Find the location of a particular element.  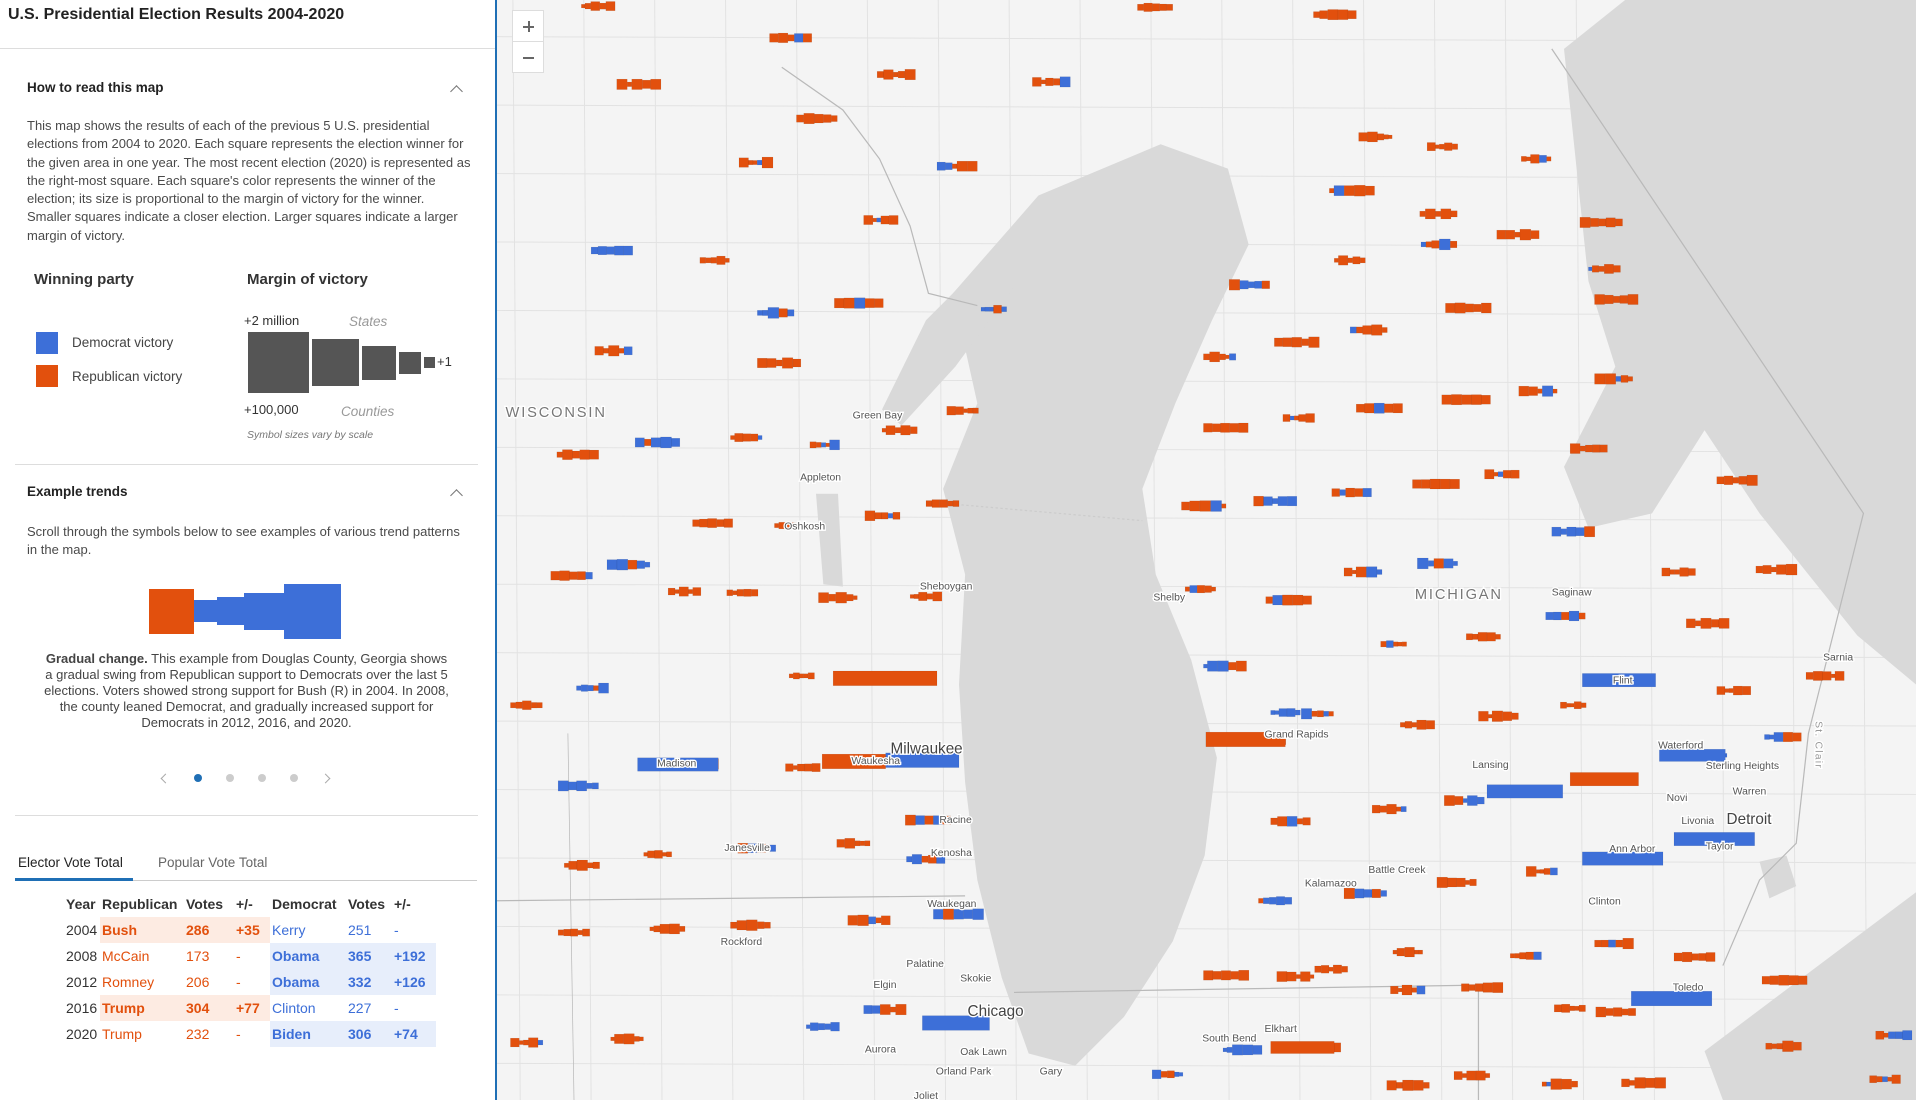

place-label: Kalamazoo is located at coordinates (1331, 883).